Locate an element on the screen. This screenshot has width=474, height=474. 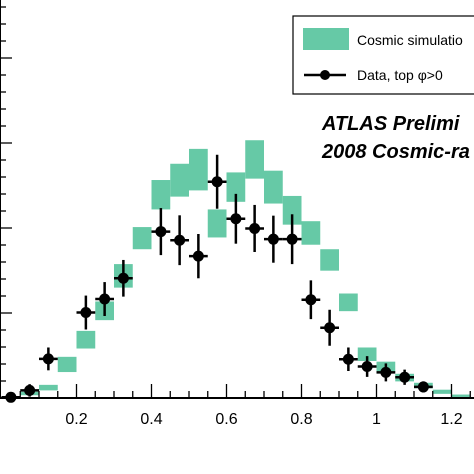
legend-marker-dot is located at coordinates (325, 75).